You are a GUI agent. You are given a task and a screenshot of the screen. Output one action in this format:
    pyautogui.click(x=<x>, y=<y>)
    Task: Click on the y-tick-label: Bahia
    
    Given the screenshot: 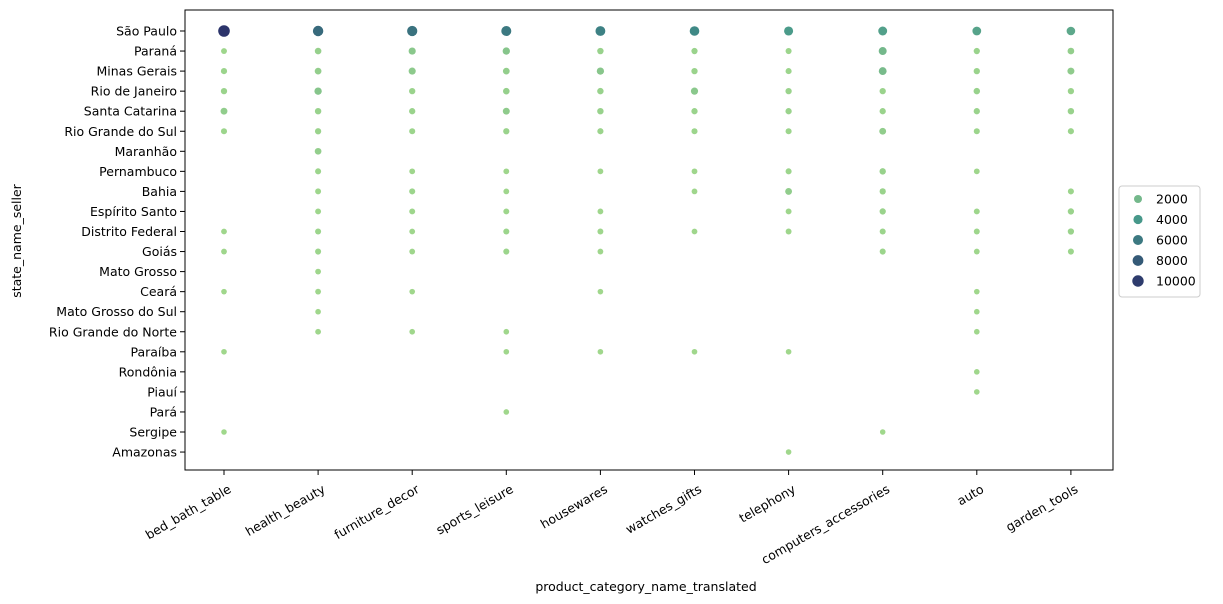 What is the action you would take?
    pyautogui.click(x=159, y=191)
    